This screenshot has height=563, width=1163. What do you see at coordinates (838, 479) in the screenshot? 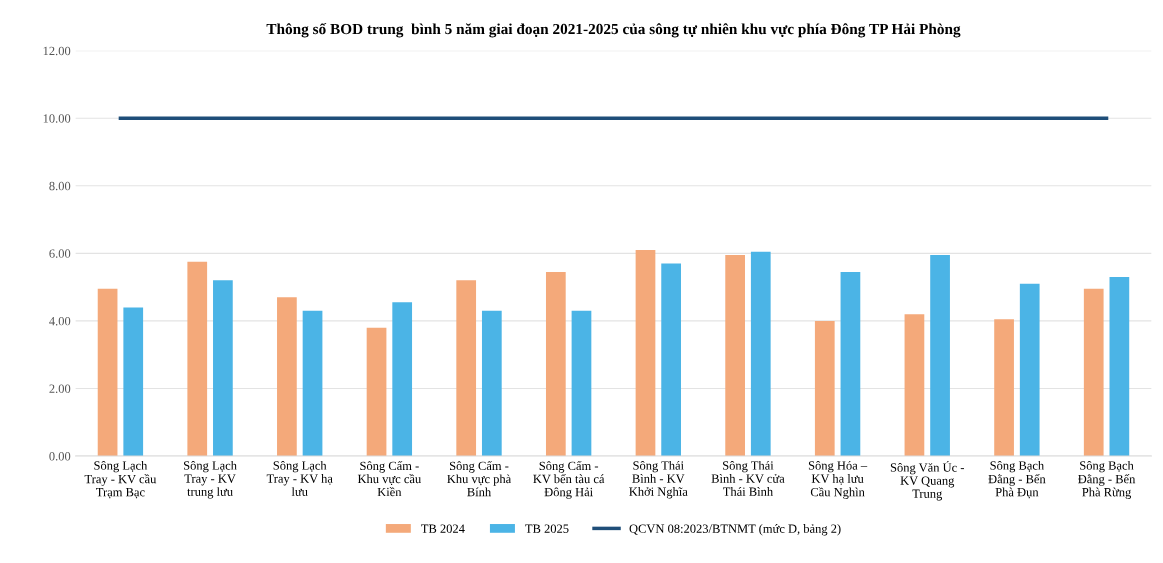
I see `x-tick-label: Sông Hóa – KV hạ lưu Cầu Nghìn` at bounding box center [838, 479].